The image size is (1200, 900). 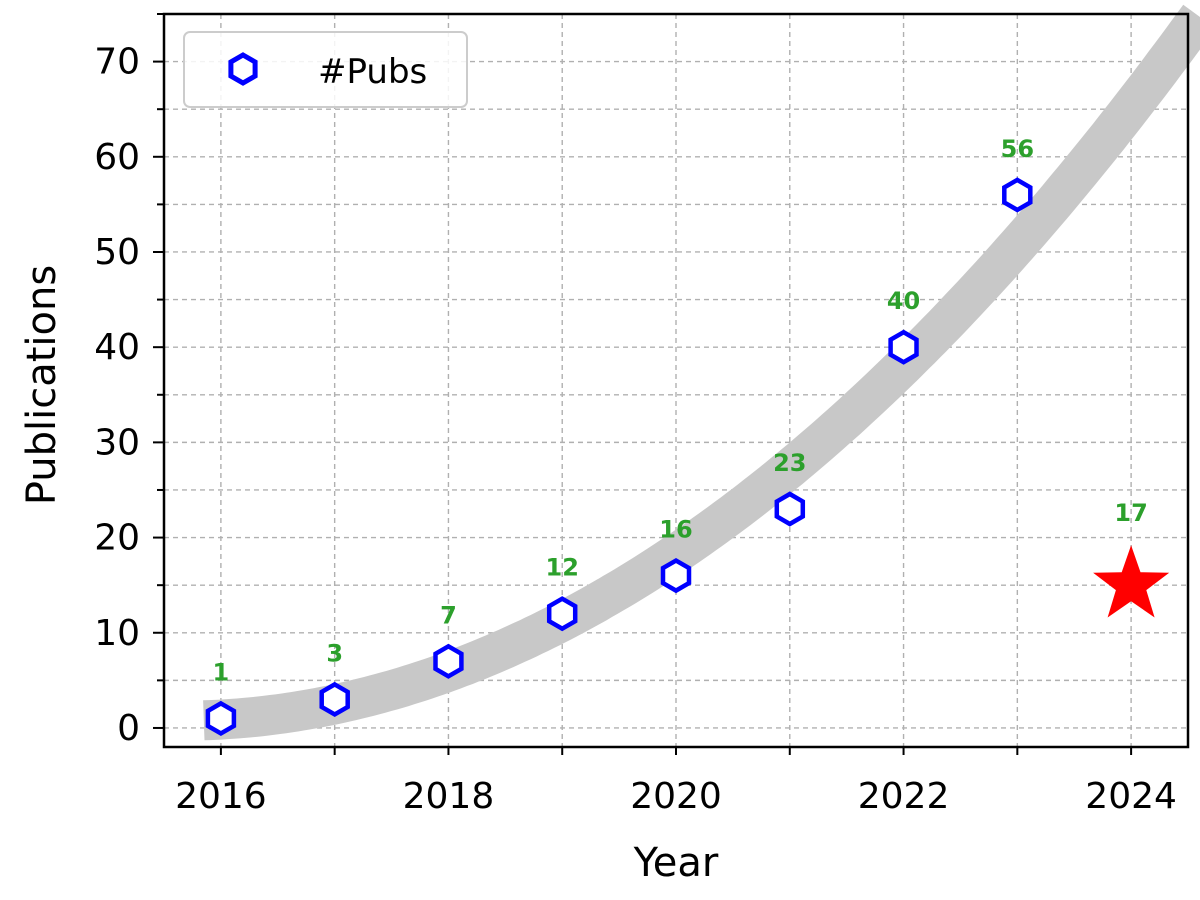 What do you see at coordinates (676, 863) in the screenshot?
I see `x-axis-title: Year` at bounding box center [676, 863].